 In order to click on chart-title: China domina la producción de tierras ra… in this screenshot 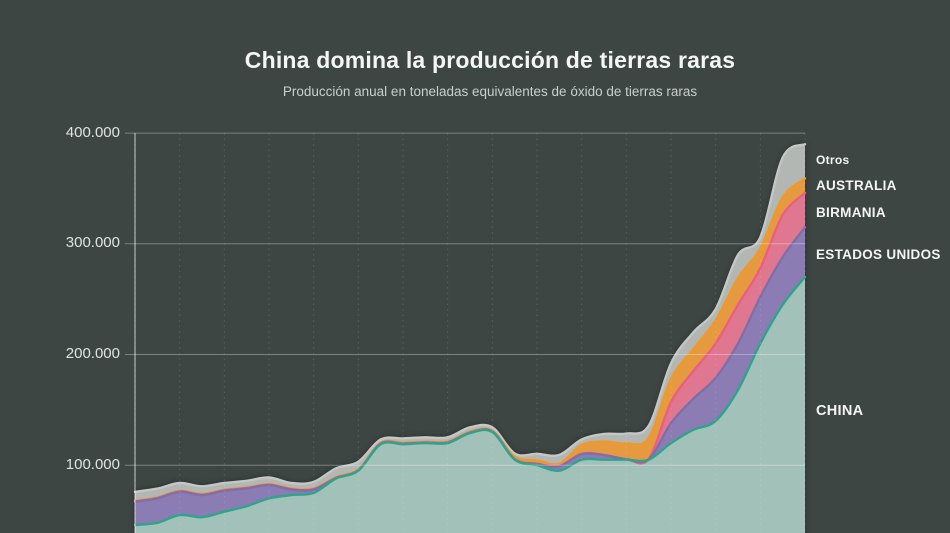, I will do `click(490, 60)`.